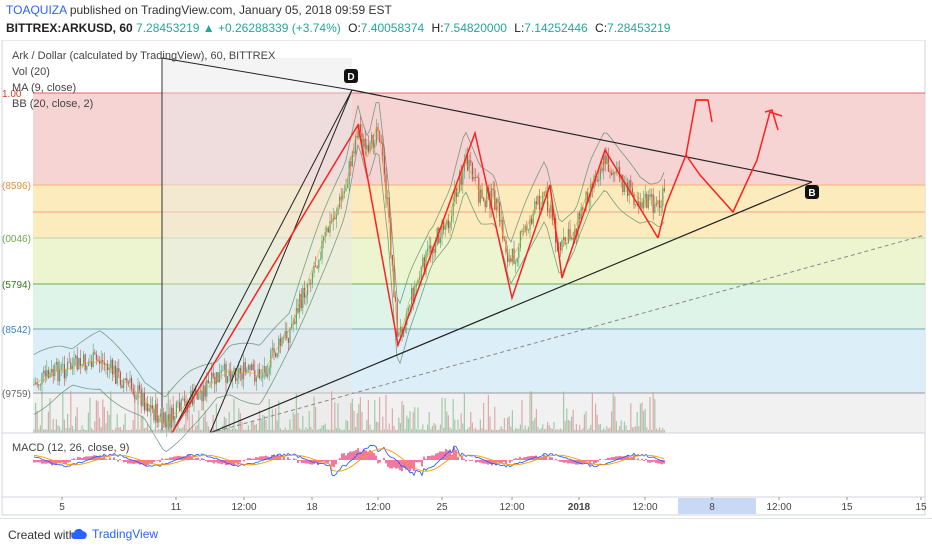  Describe the element at coordinates (143, 72) in the screenshot. I see `vol-legend: Vol (20)` at that location.